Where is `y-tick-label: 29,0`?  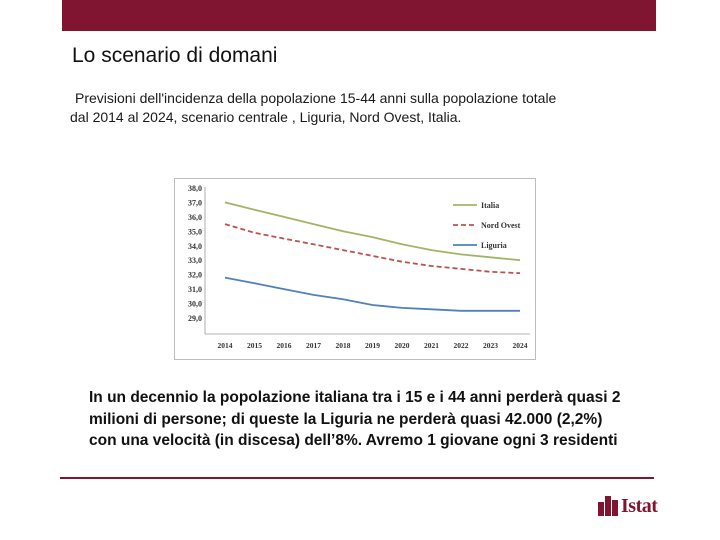
y-tick-label: 29,0 is located at coordinates (195, 318).